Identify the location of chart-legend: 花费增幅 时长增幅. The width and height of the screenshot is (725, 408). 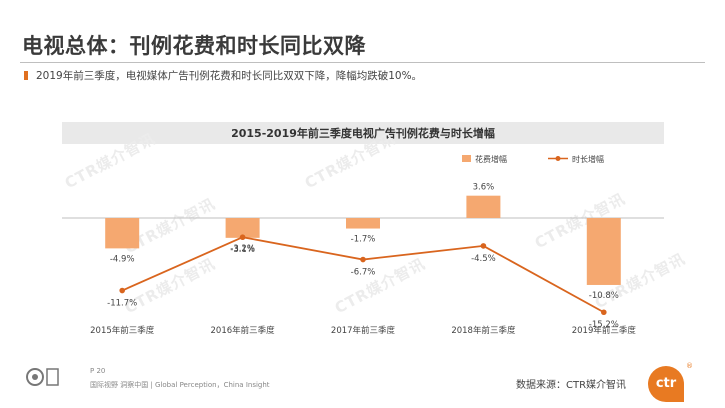
(533, 159).